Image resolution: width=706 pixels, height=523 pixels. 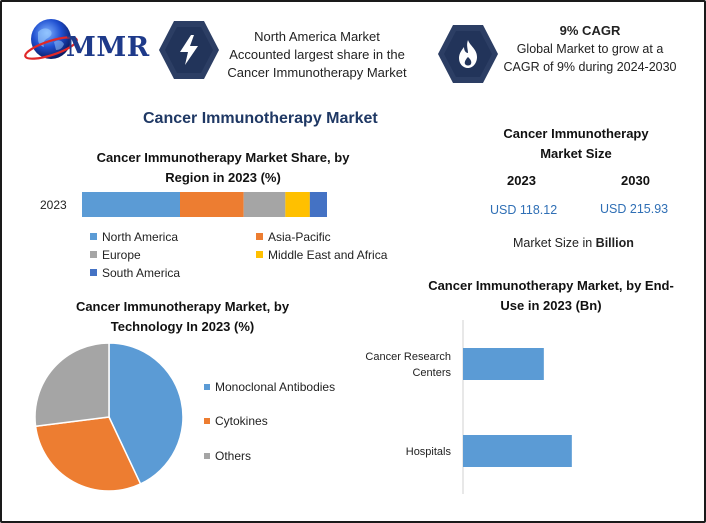 I want to click on legend-others: Others, so click(x=227, y=456).